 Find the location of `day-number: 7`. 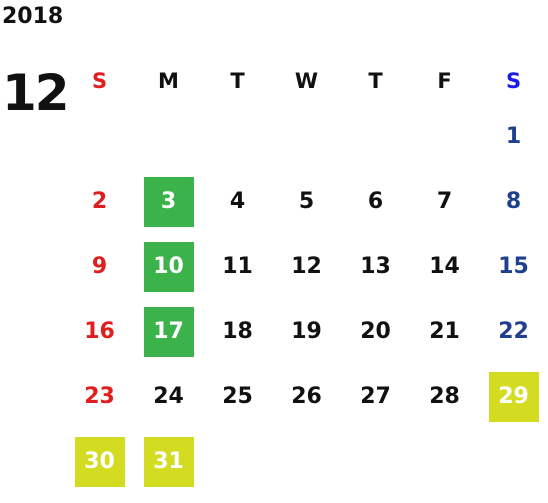

day-number: 7 is located at coordinates (444, 201).